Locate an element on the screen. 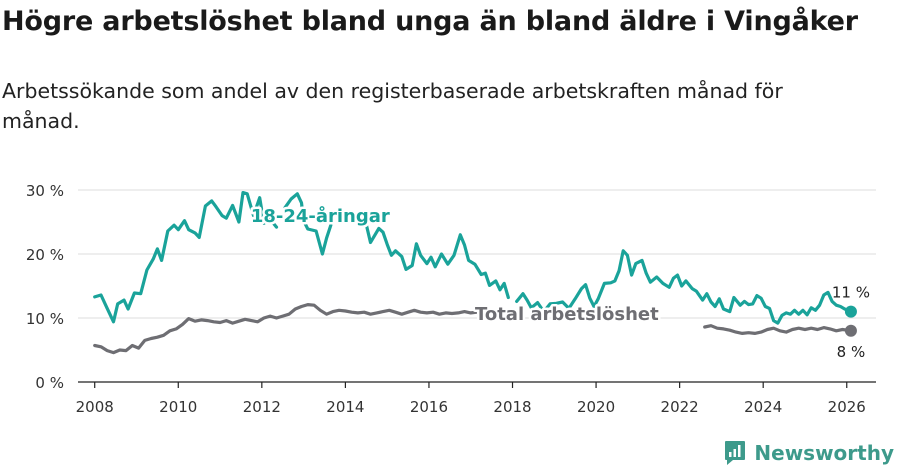 This screenshot has width=900, height=474. x-tick-label: 2018 is located at coordinates (512, 407).